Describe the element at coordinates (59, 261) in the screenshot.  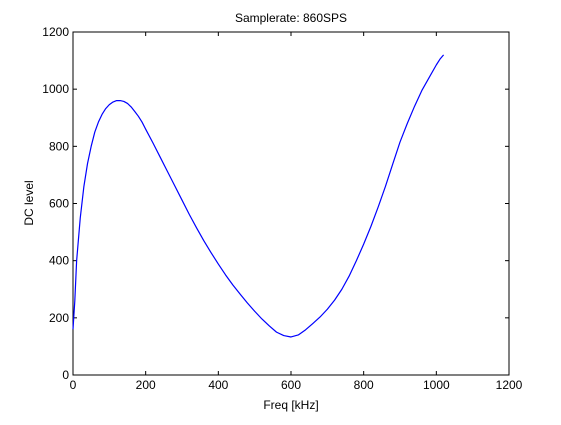
I see `y-tick-label: 400` at that location.